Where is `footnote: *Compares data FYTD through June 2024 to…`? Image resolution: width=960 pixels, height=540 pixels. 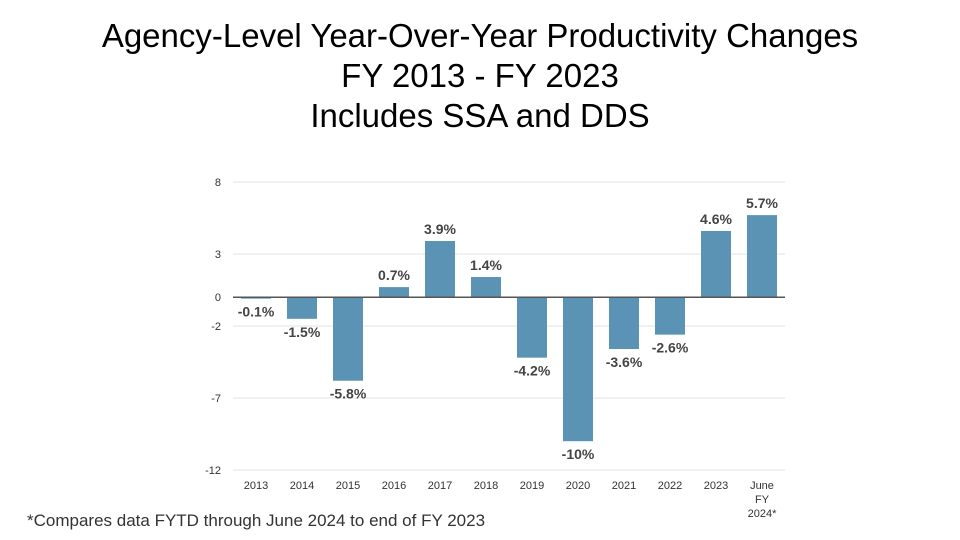
footnote: *Compares data FYTD through June 2024 to… is located at coordinates (256, 520).